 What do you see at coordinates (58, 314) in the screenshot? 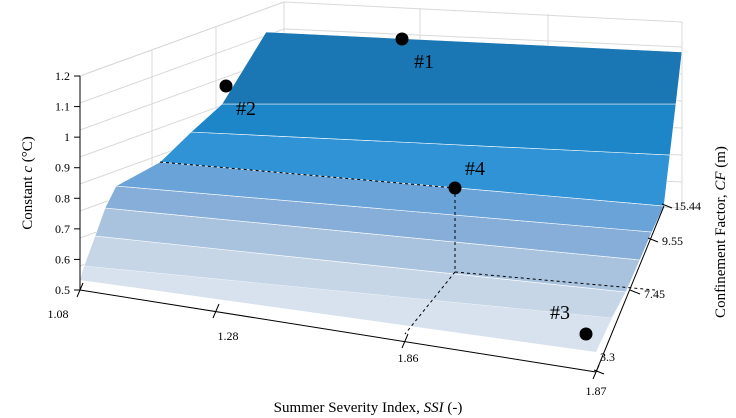
I see `x-tick-label: 1.08` at bounding box center [58, 314].